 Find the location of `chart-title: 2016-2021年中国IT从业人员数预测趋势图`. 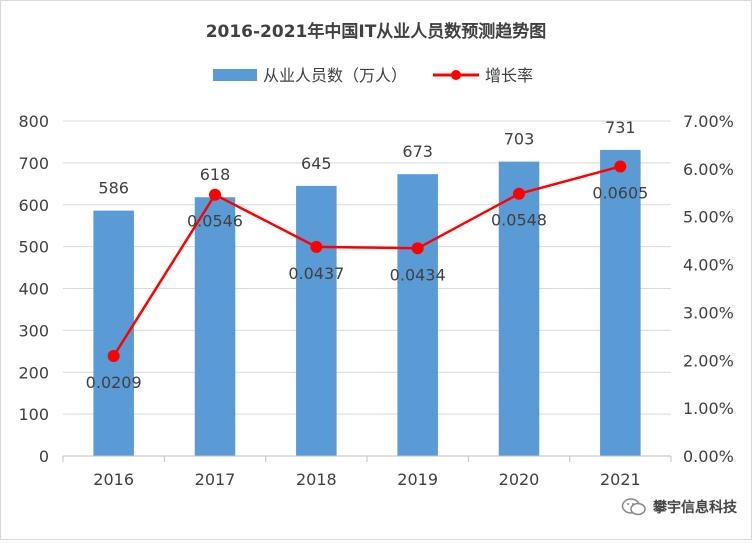

chart-title: 2016-2021年中国IT从业人员数预测趋势图 is located at coordinates (376, 31).